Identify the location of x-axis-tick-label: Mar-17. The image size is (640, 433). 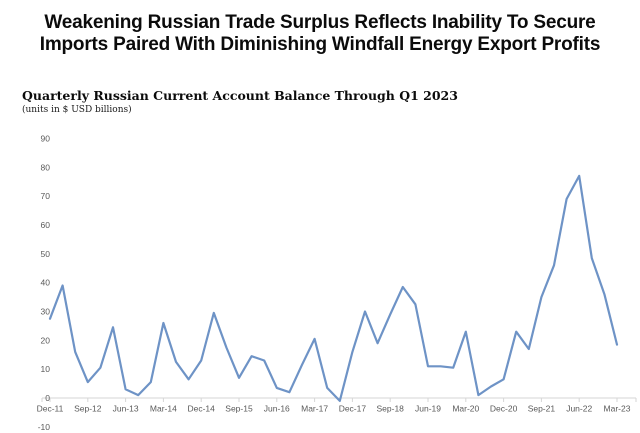
(314, 409).